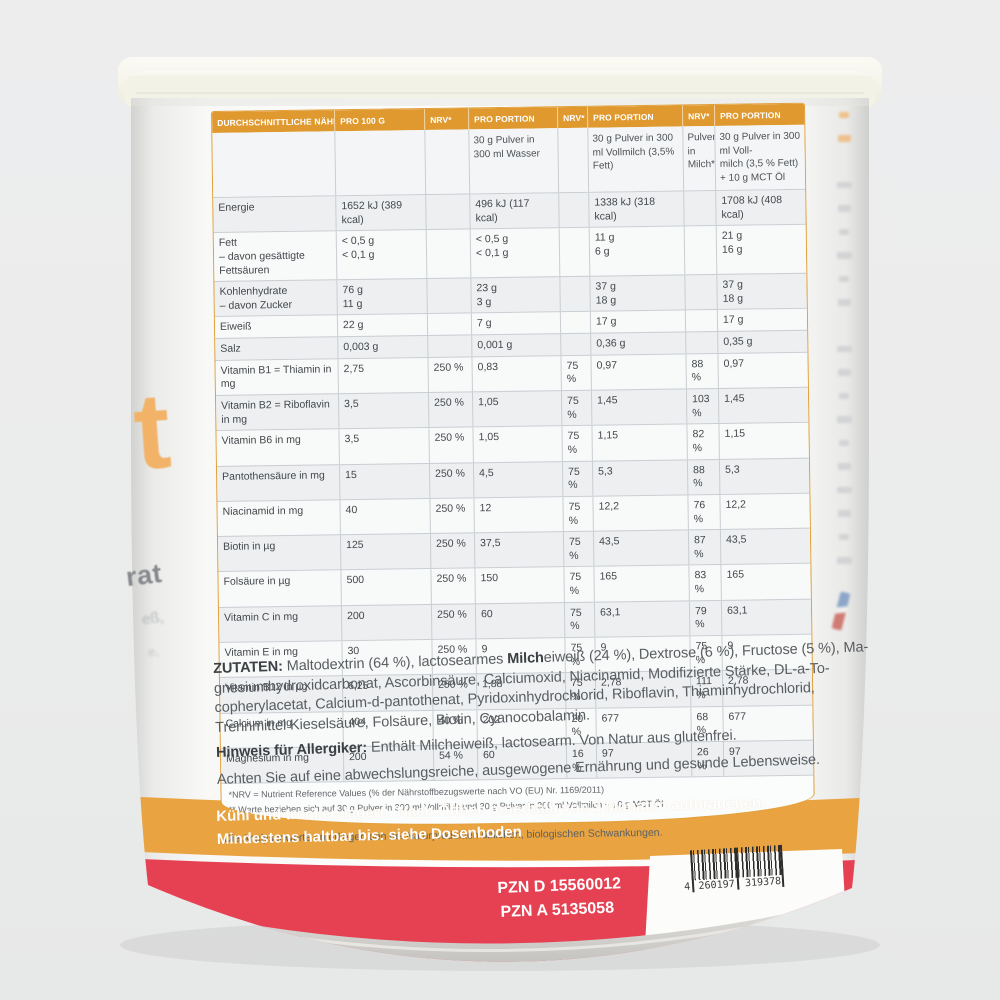 This screenshot has width=1000, height=1000. Describe the element at coordinates (761, 207) in the screenshot. I see `table-cell: 1708 kJ (408 kcal)` at that location.